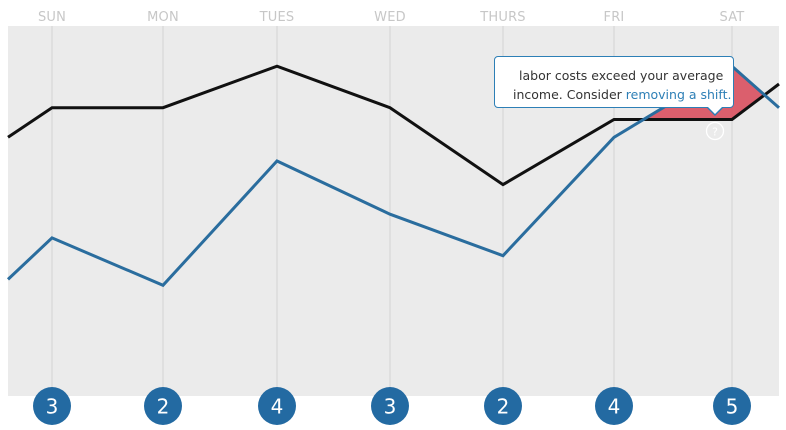 The height and width of the screenshot is (430, 786). Describe the element at coordinates (621, 75) in the screenshot. I see `tooltip-line-1: labor costs exceed your average` at that location.